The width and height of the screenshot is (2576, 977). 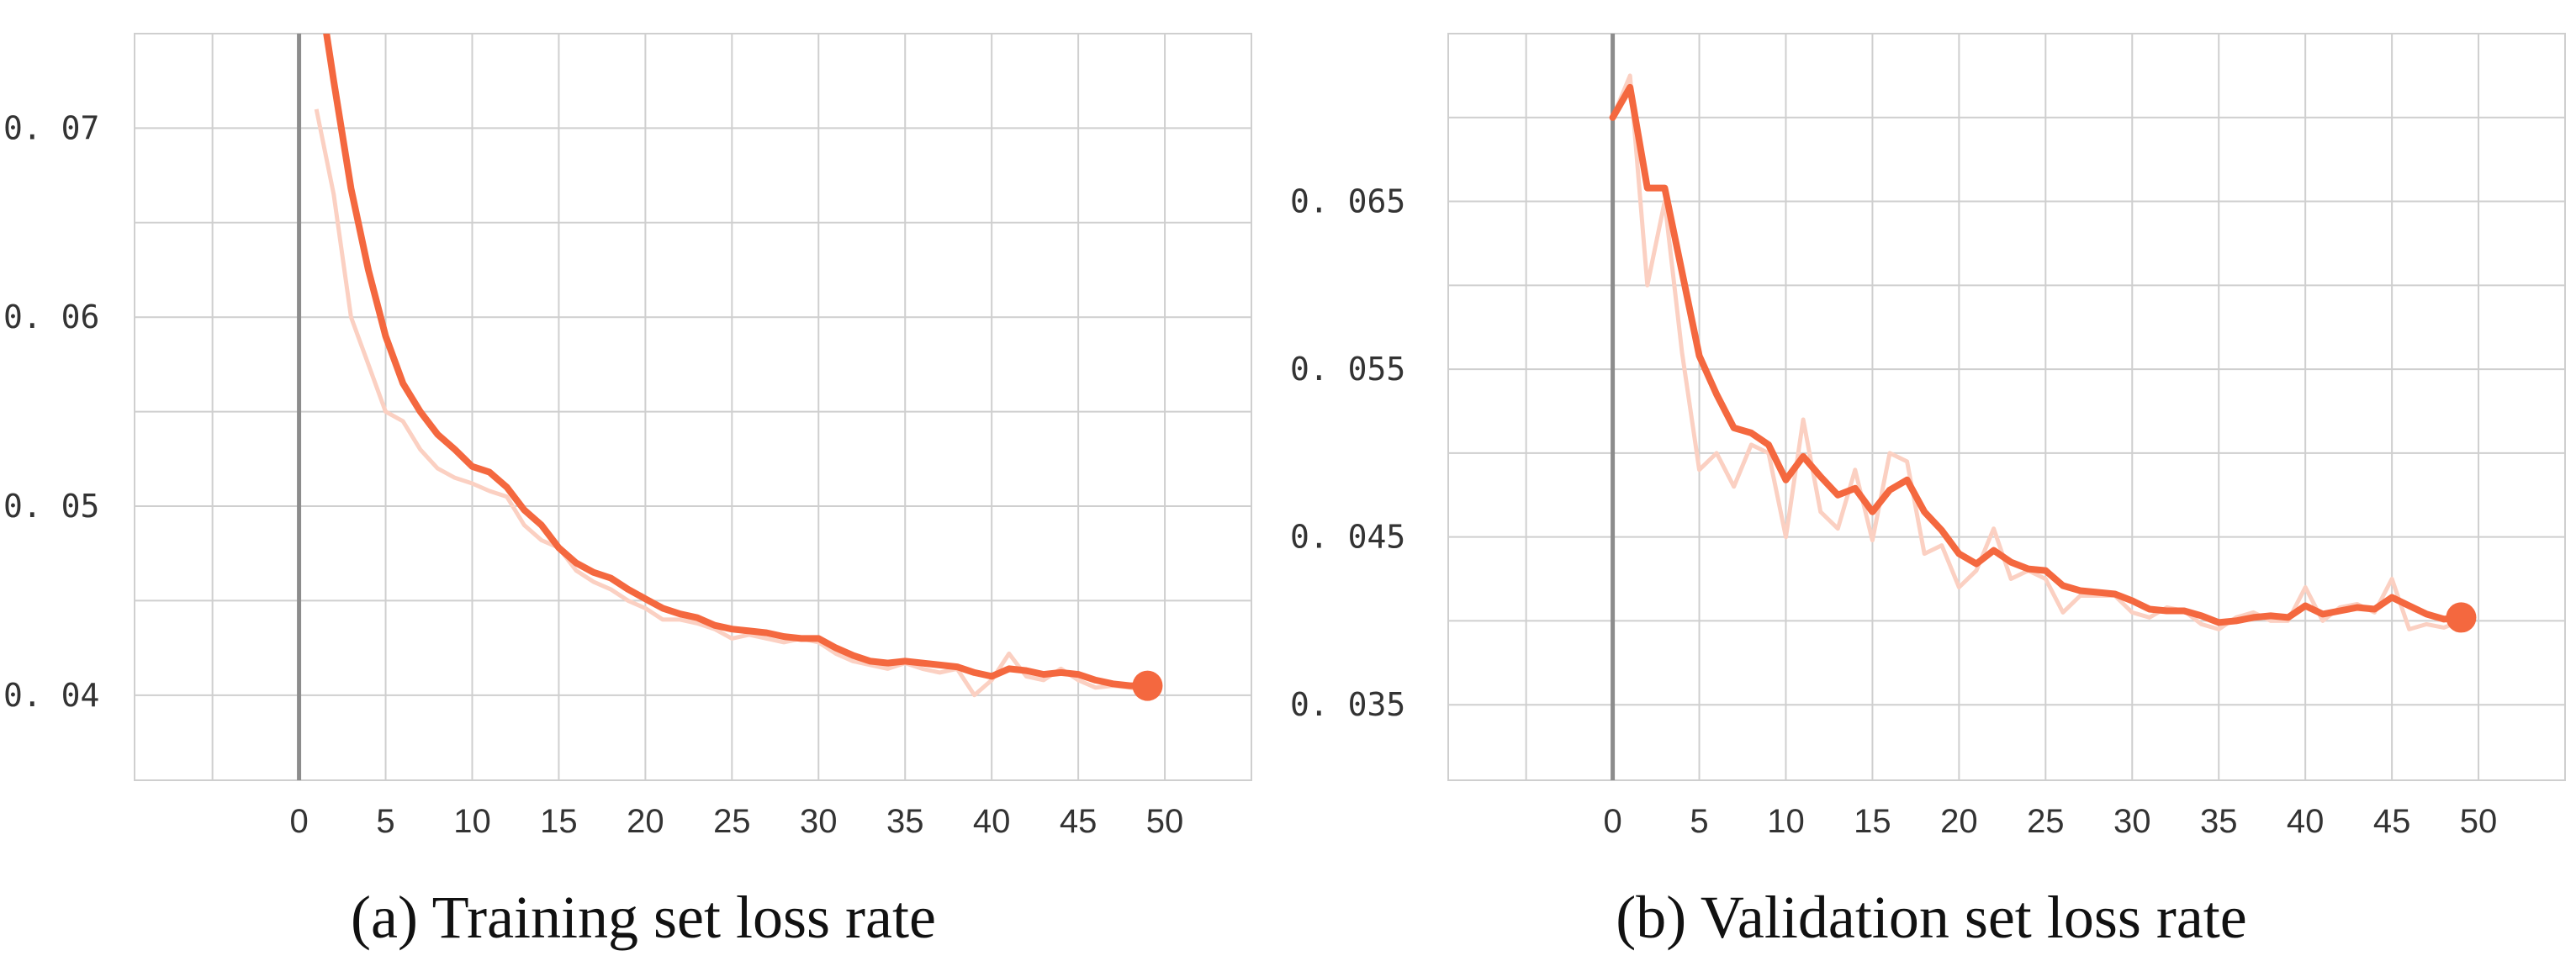 What do you see at coordinates (1931, 918) in the screenshot?
I see `chart-b-caption: (b) Validation set loss rate` at bounding box center [1931, 918].